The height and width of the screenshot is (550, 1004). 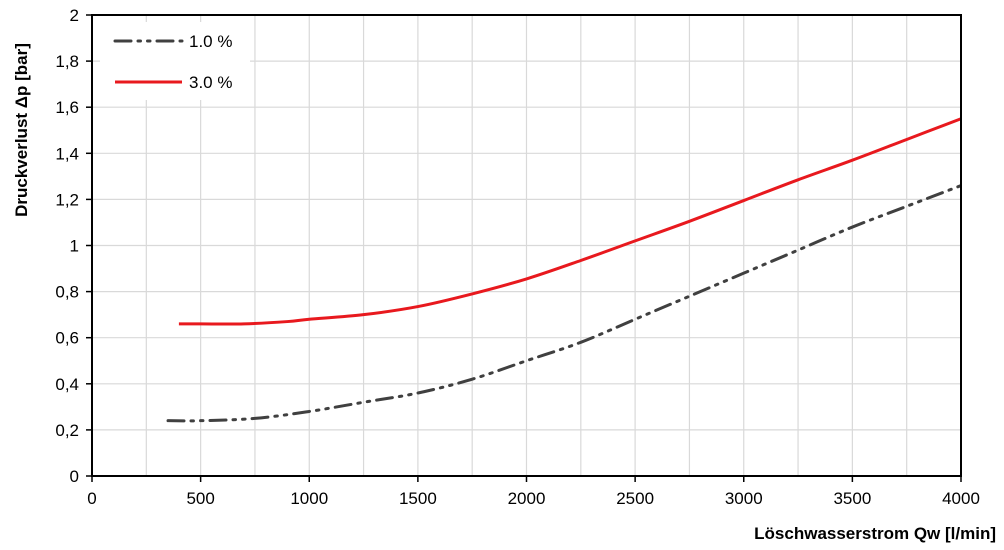 What do you see at coordinates (67, 338) in the screenshot?
I see `y-tick-label: 0,6` at bounding box center [67, 338].